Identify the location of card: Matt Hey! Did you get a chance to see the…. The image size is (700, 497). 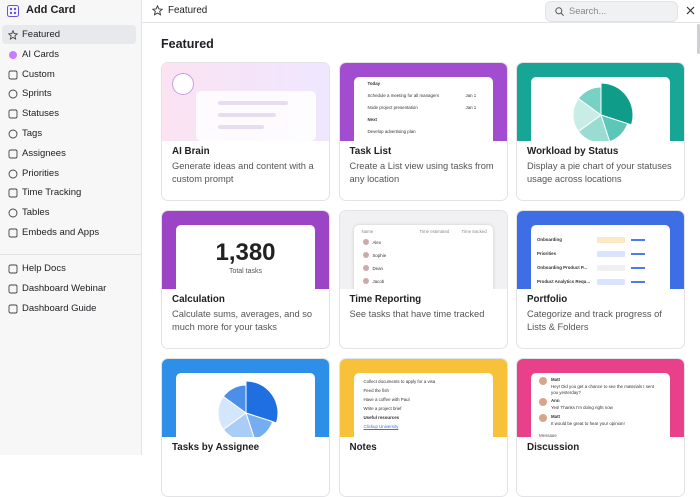
(600, 427).